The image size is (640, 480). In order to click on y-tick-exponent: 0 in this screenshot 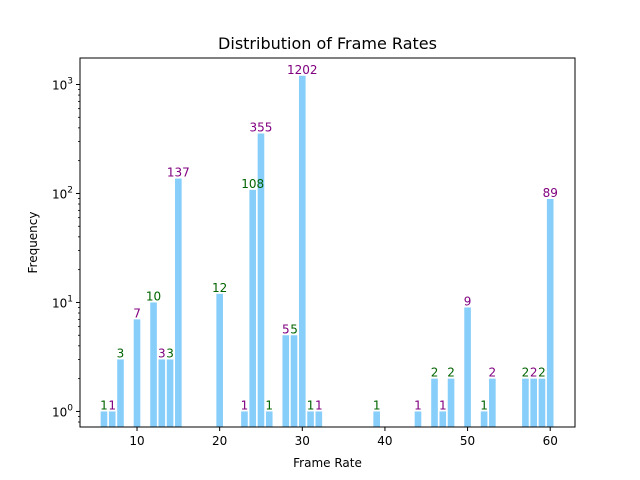, I will do `click(70, 408)`.